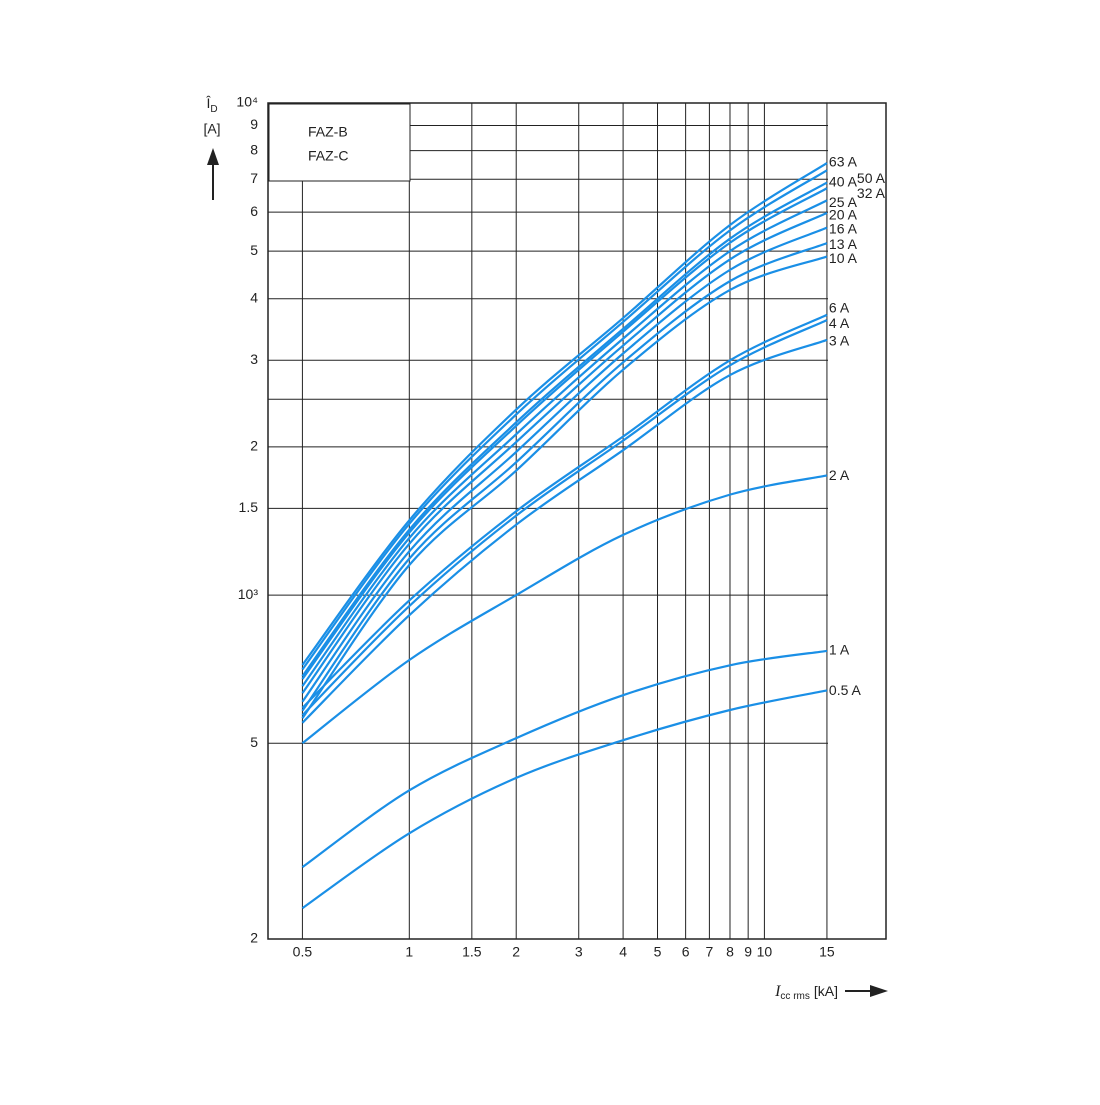 The height and width of the screenshot is (1105, 1100). Describe the element at coordinates (254, 359) in the screenshot. I see `y-tick-label: 3` at that location.